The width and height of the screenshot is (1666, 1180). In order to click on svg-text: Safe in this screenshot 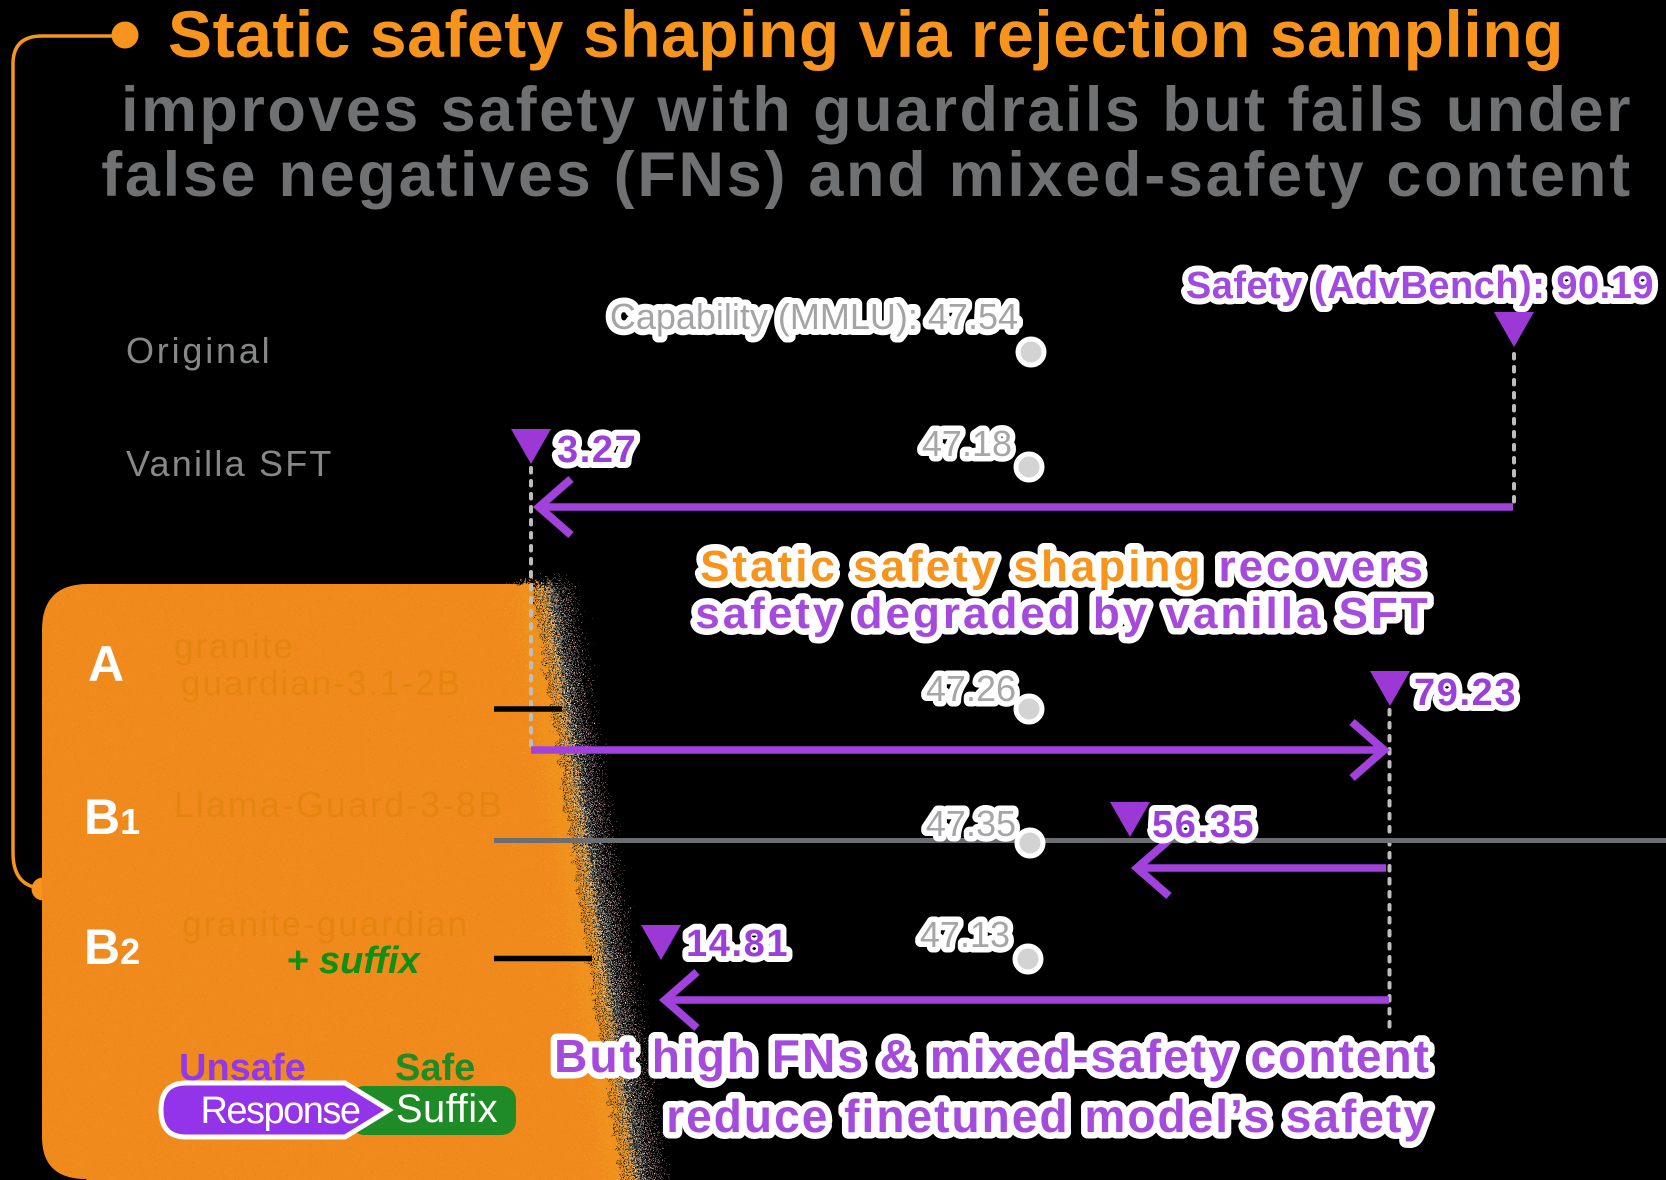, I will do `click(435, 1068)`.